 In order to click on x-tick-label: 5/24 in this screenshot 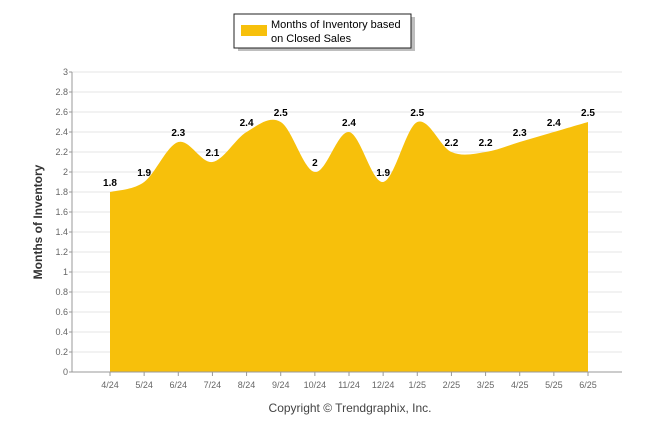, I will do `click(144, 385)`.